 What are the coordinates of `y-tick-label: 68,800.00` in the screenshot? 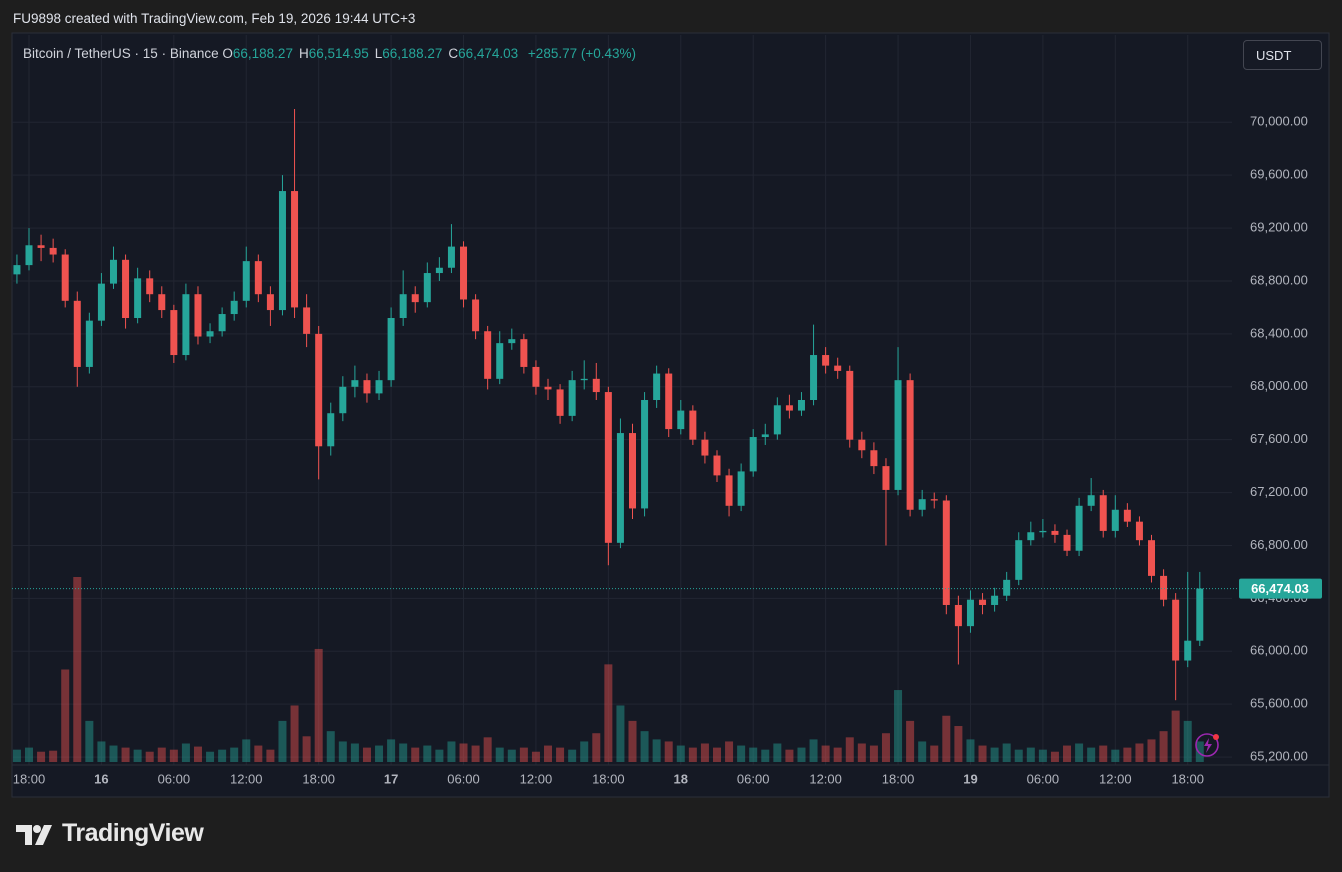 It's located at (1279, 279).